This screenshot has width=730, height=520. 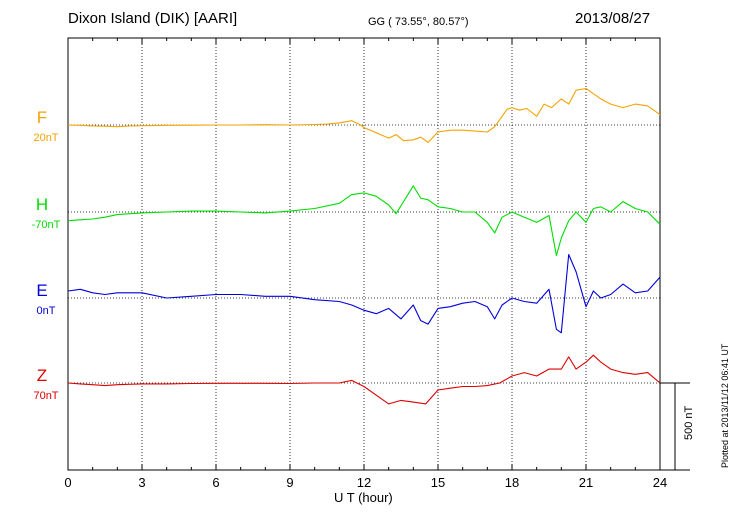 I want to click on series-f-line, so click(x=364, y=115).